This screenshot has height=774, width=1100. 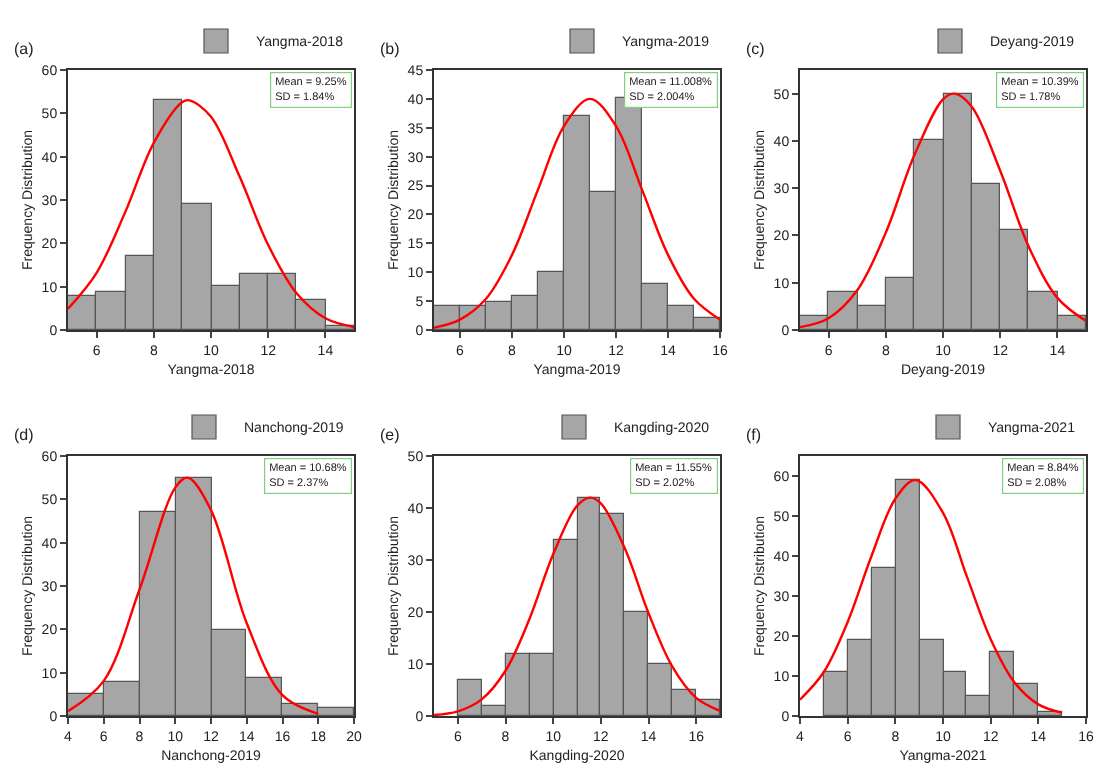 I want to click on text: (f), so click(x=754, y=435).